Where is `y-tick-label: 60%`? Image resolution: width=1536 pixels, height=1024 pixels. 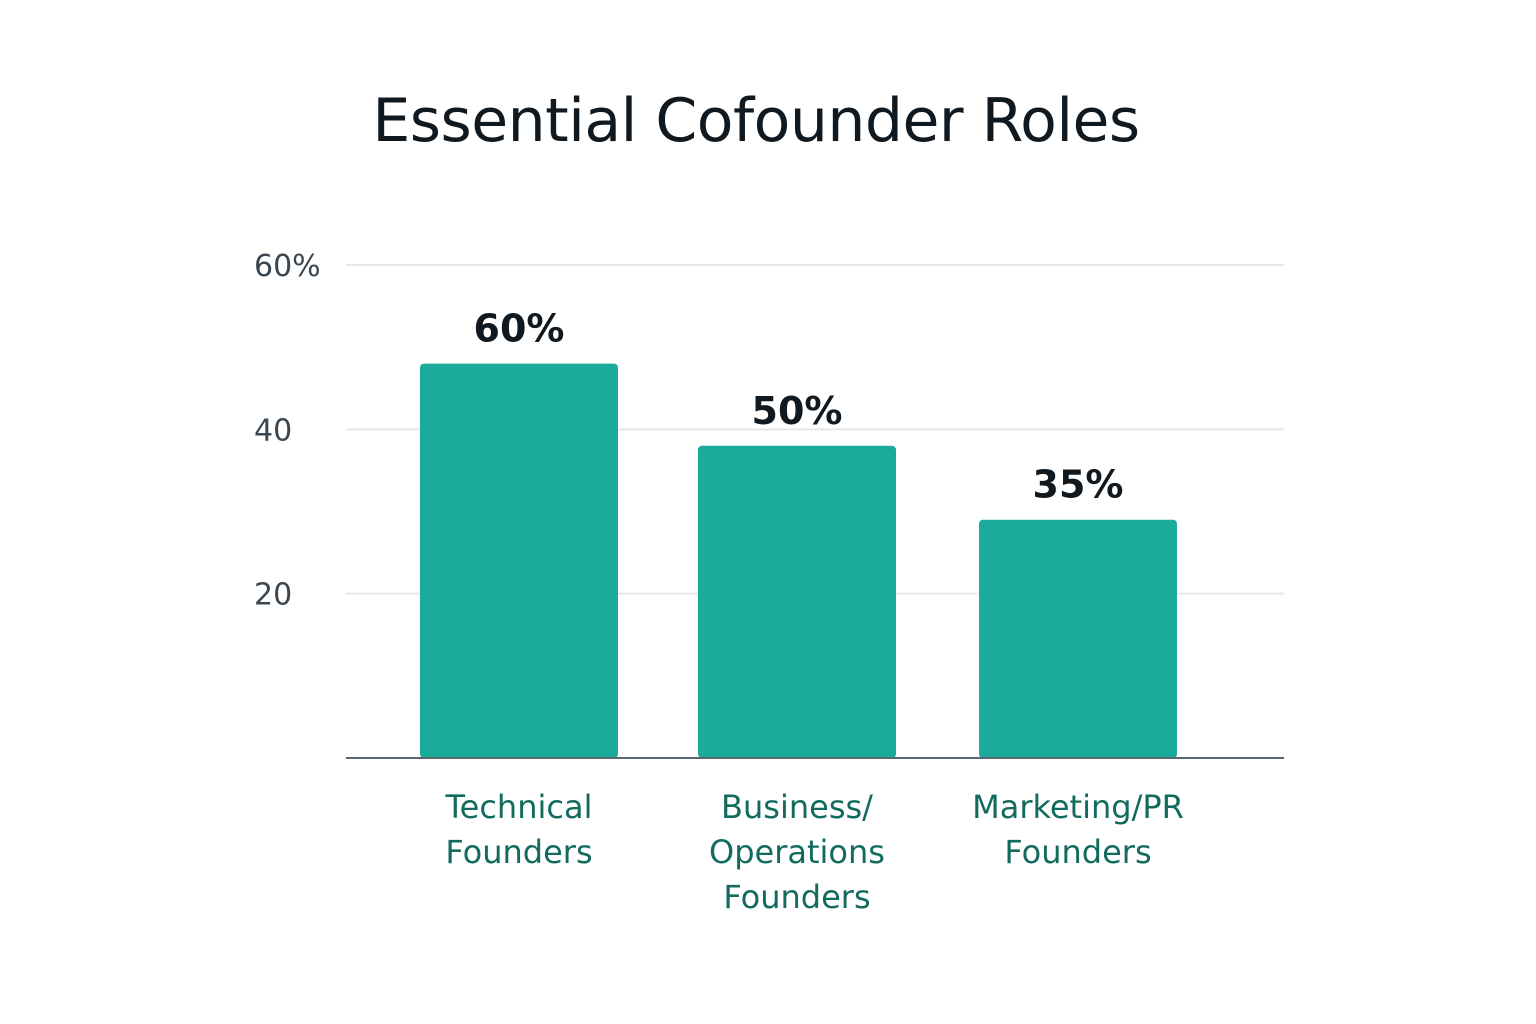 y-tick-label: 60% is located at coordinates (287, 266).